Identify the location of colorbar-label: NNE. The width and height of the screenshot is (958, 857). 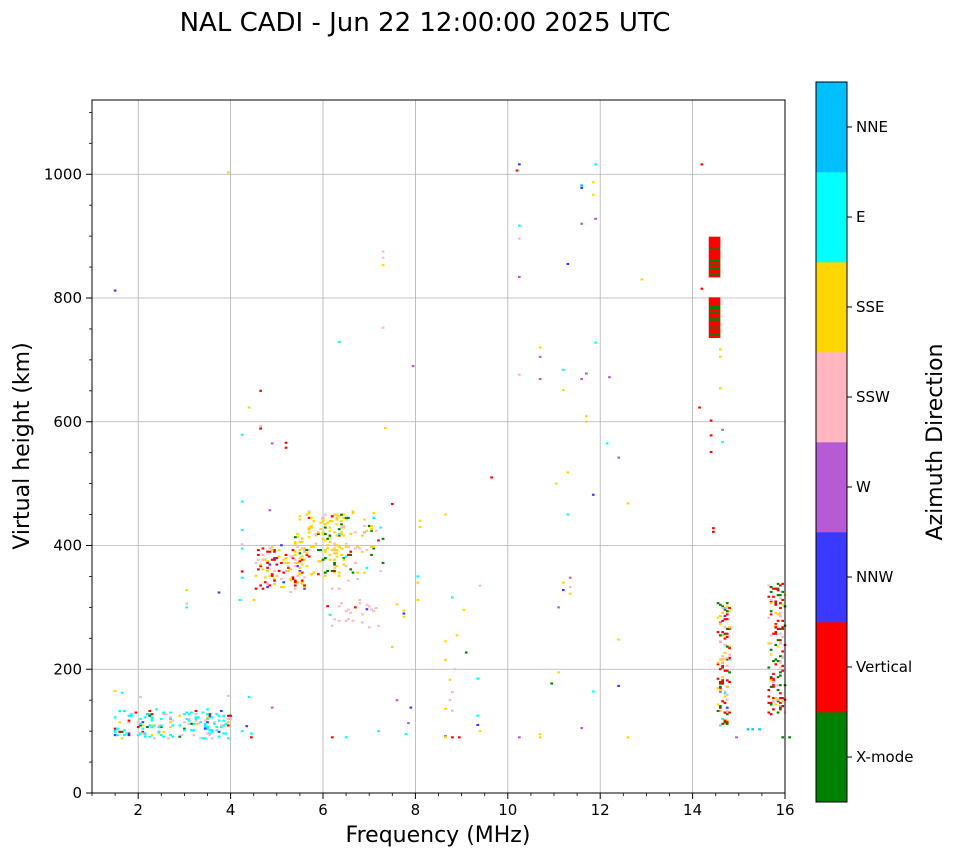
(872, 127).